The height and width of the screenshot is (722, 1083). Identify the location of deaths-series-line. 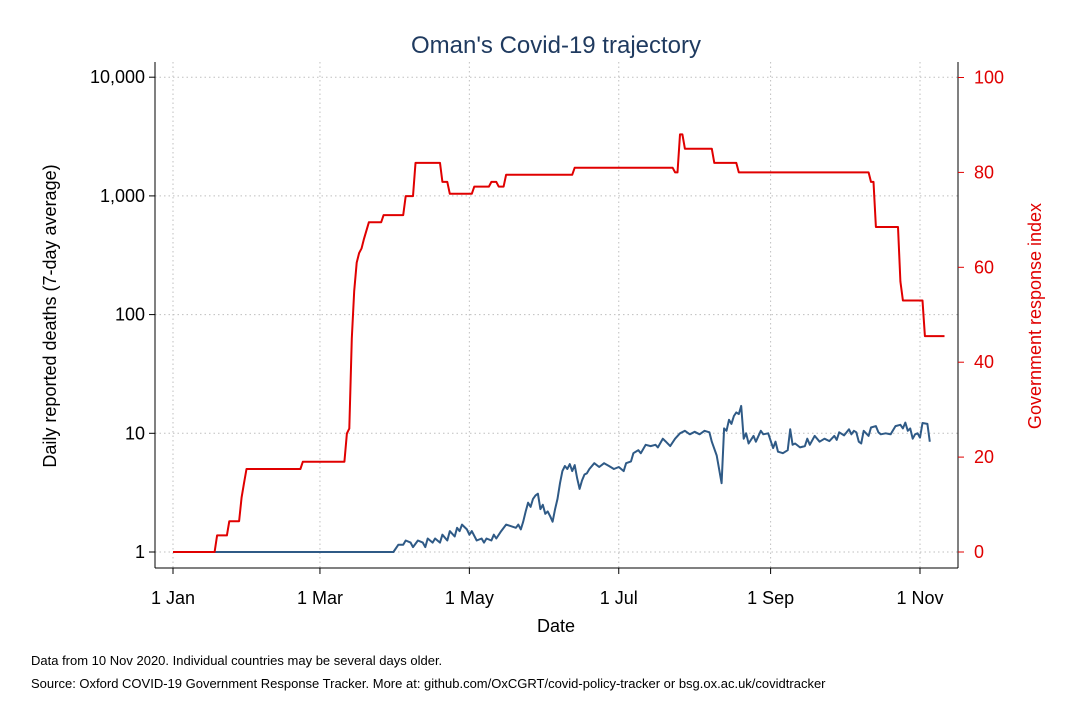
(552, 478).